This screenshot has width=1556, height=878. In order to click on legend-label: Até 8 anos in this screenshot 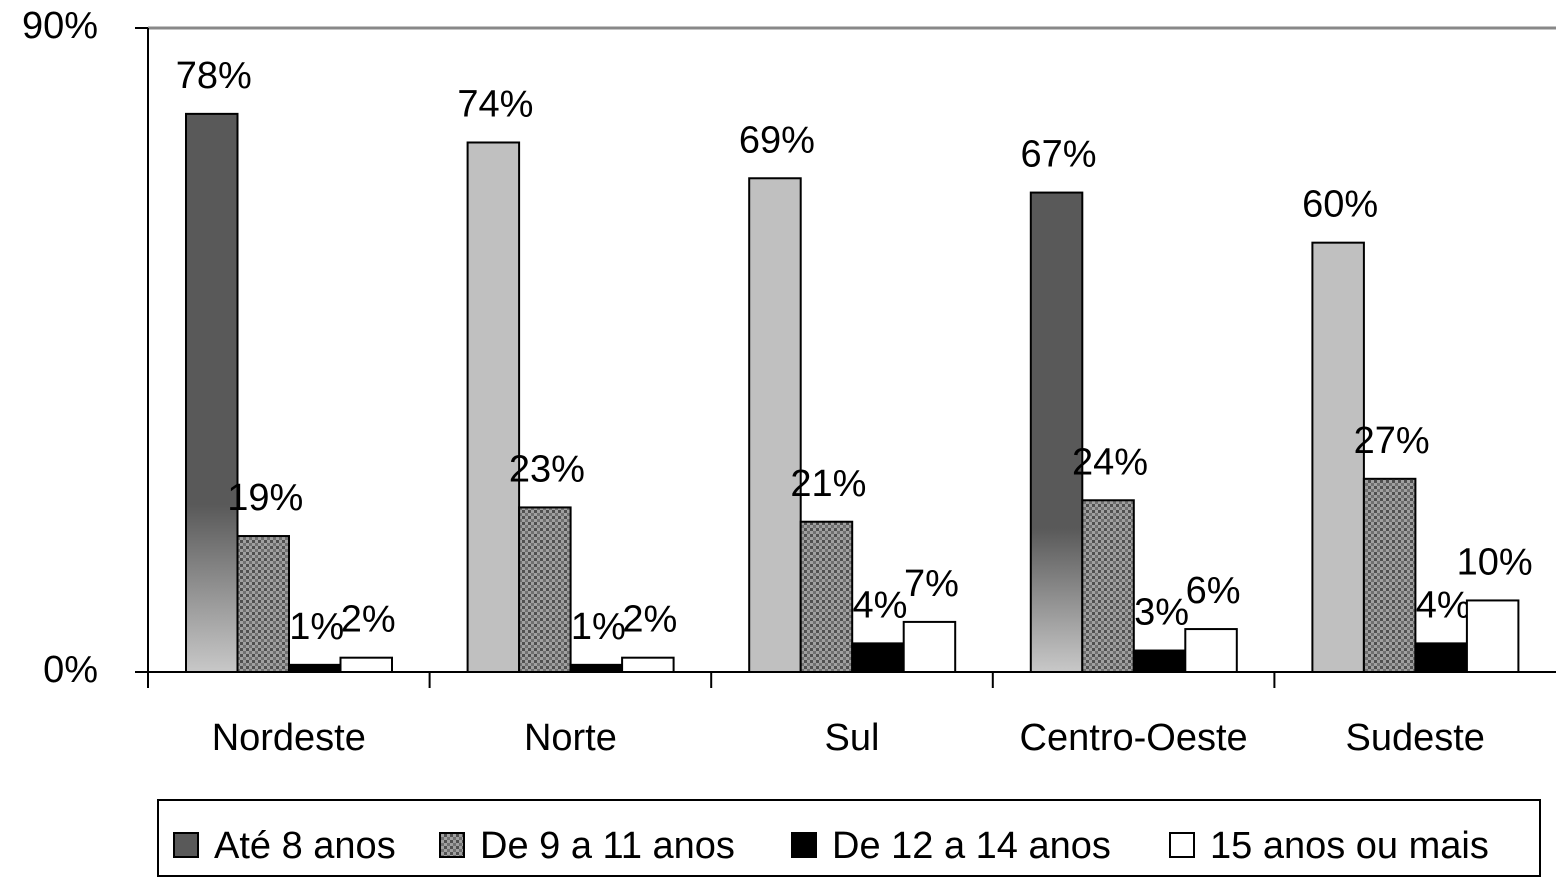, I will do `click(305, 846)`.